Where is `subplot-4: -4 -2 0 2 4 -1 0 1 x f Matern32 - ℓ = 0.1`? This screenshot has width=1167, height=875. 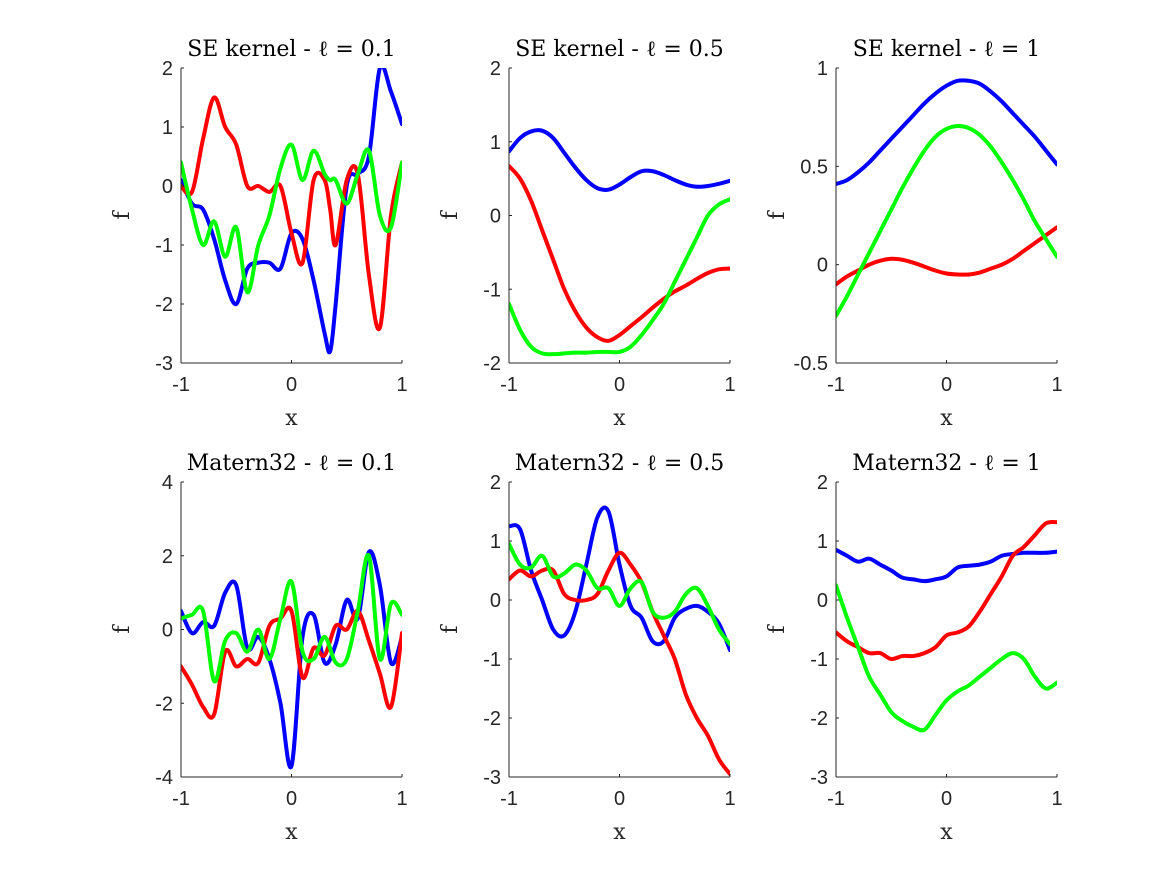
subplot-4: -4 -2 0 2 4 -1 0 1 x f Matern32 - ℓ = 0.1 is located at coordinates (259, 648).